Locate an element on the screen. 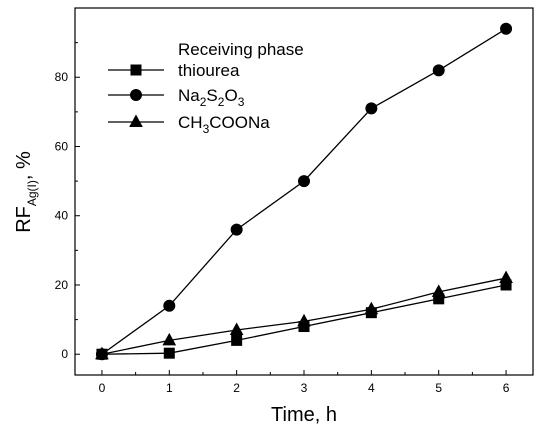  x-tick-label: 0 is located at coordinates (102, 388).